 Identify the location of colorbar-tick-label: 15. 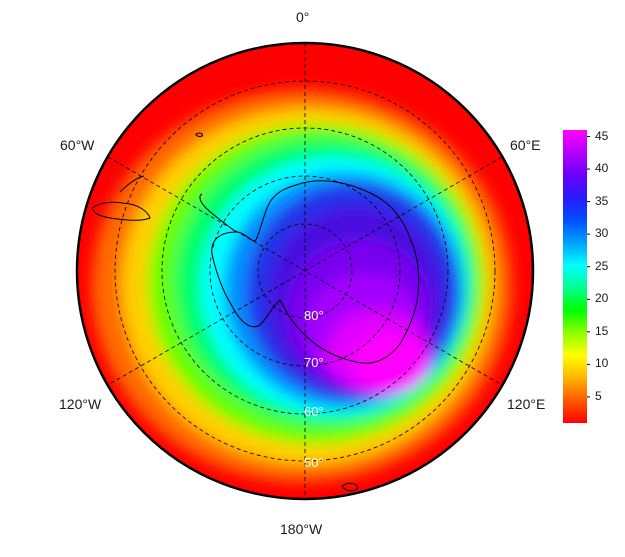
(602, 330).